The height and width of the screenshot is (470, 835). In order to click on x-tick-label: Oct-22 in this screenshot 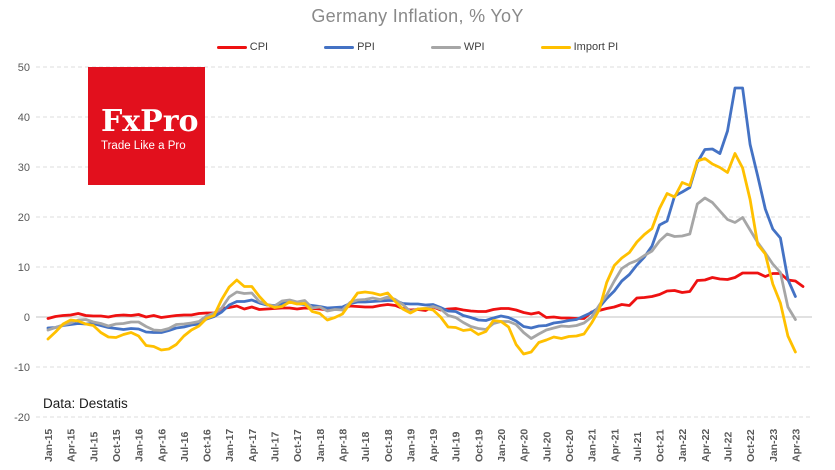, I will do `click(751, 445)`.